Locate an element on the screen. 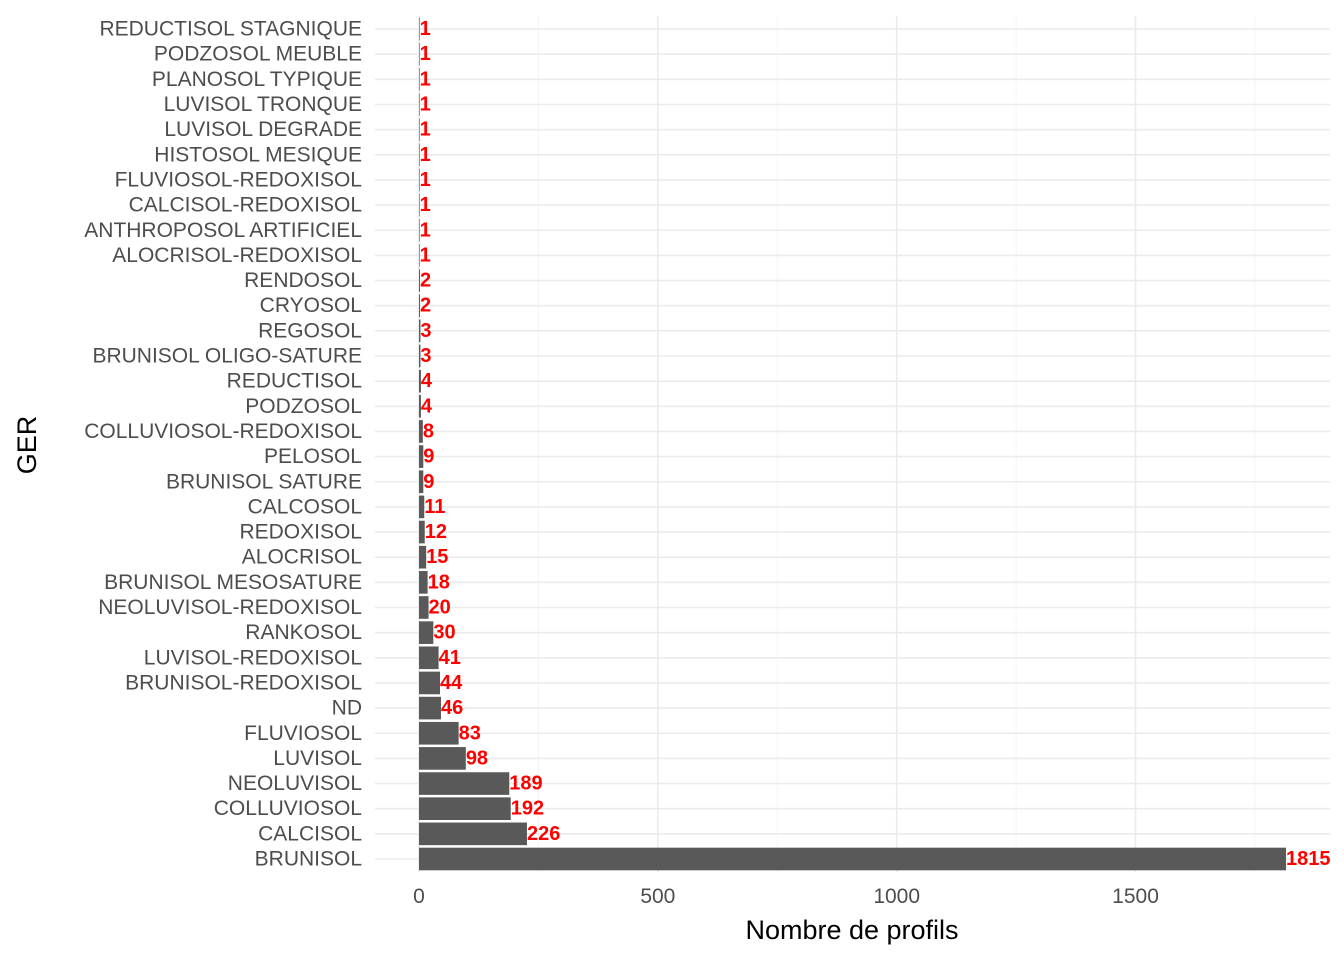 The width and height of the screenshot is (1344, 960). y-tick-label: PELOSOL is located at coordinates (313, 456).